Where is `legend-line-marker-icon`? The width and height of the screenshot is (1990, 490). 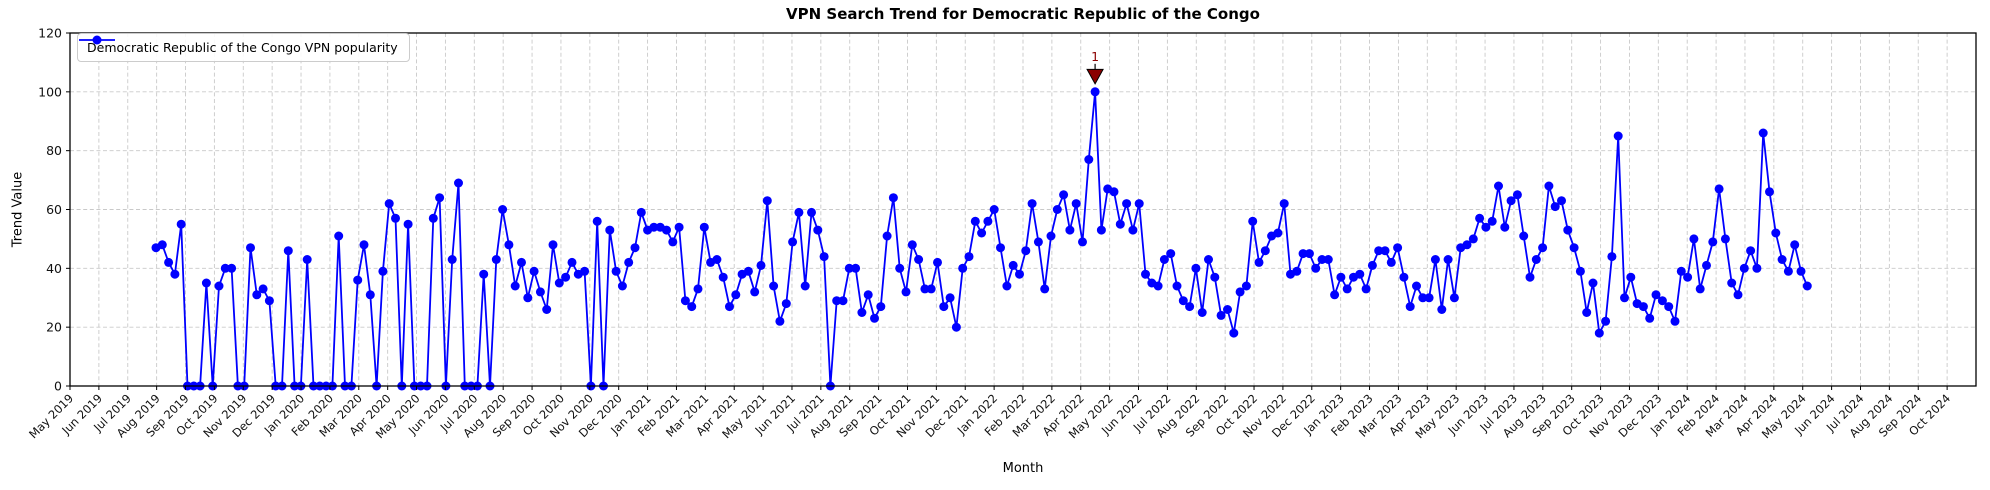
legend-line-marker-icon is located at coordinates (97, 40).